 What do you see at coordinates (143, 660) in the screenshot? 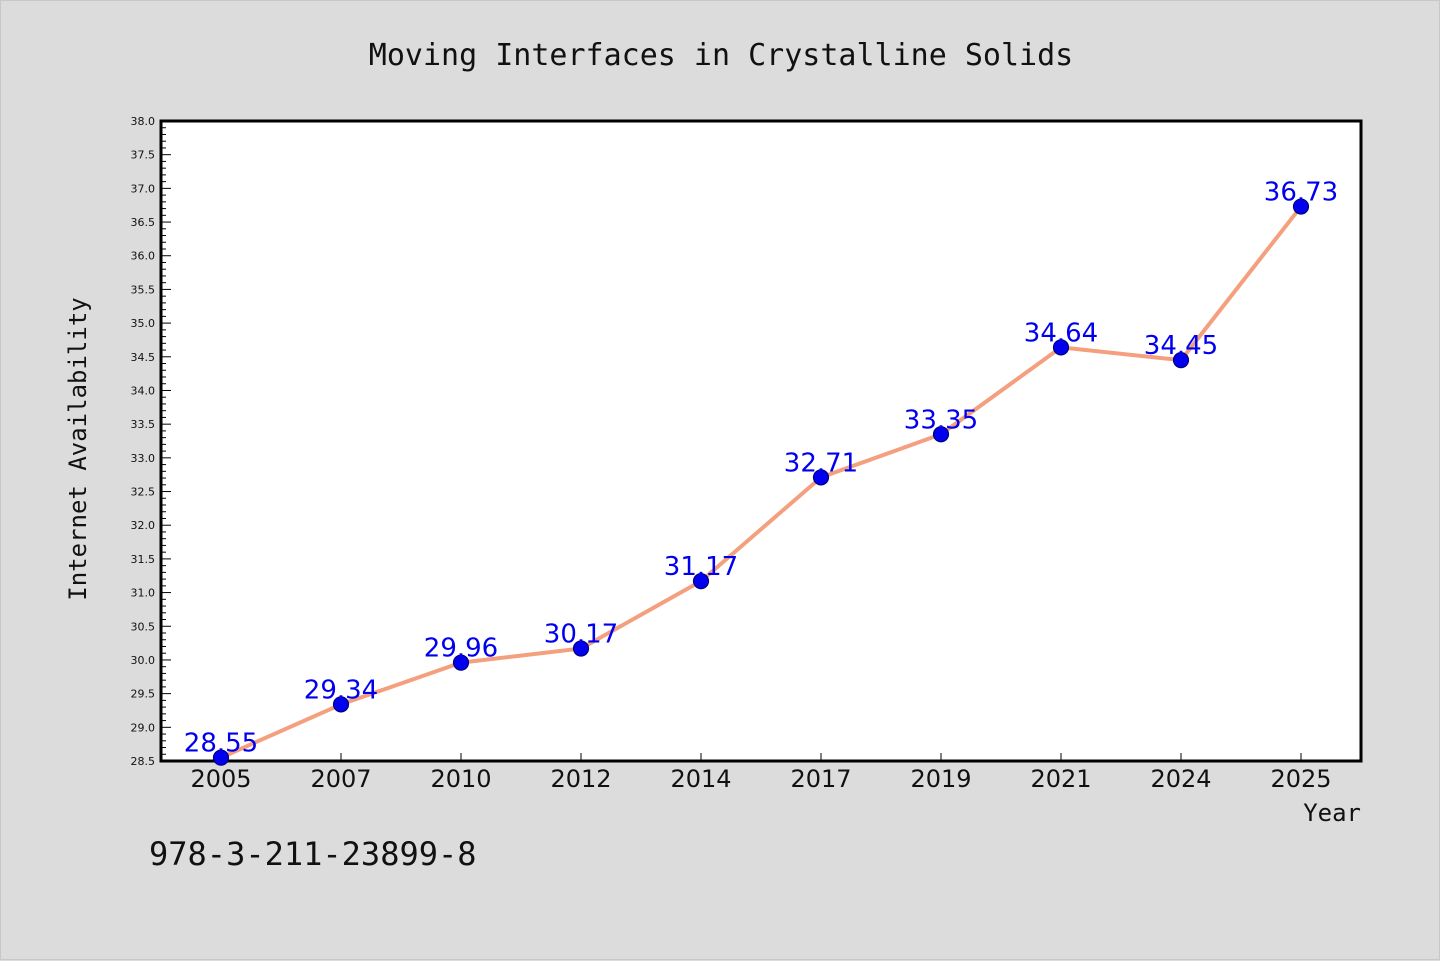
I see `y-tick-label: 30.0` at bounding box center [143, 660].